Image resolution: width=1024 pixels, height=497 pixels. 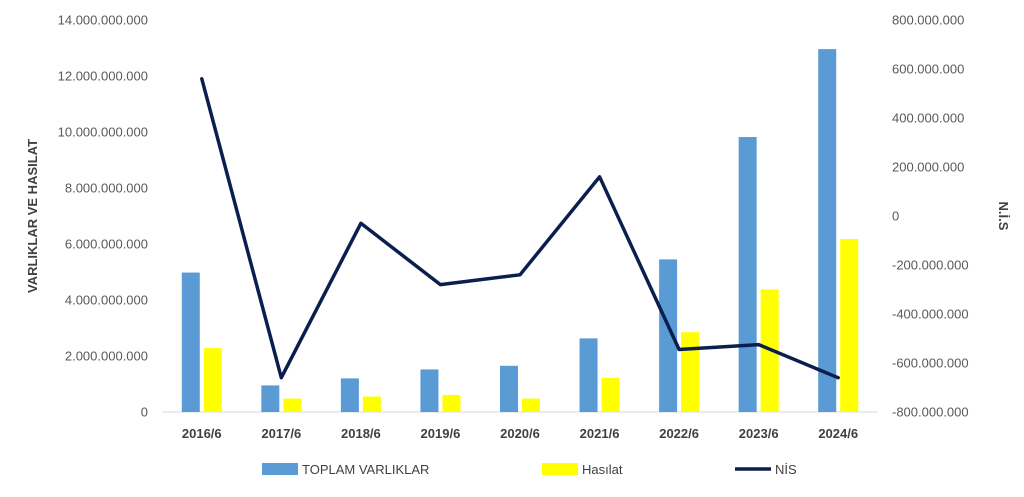 I want to click on y2-tick-label: 400.000.000, so click(x=928, y=118).